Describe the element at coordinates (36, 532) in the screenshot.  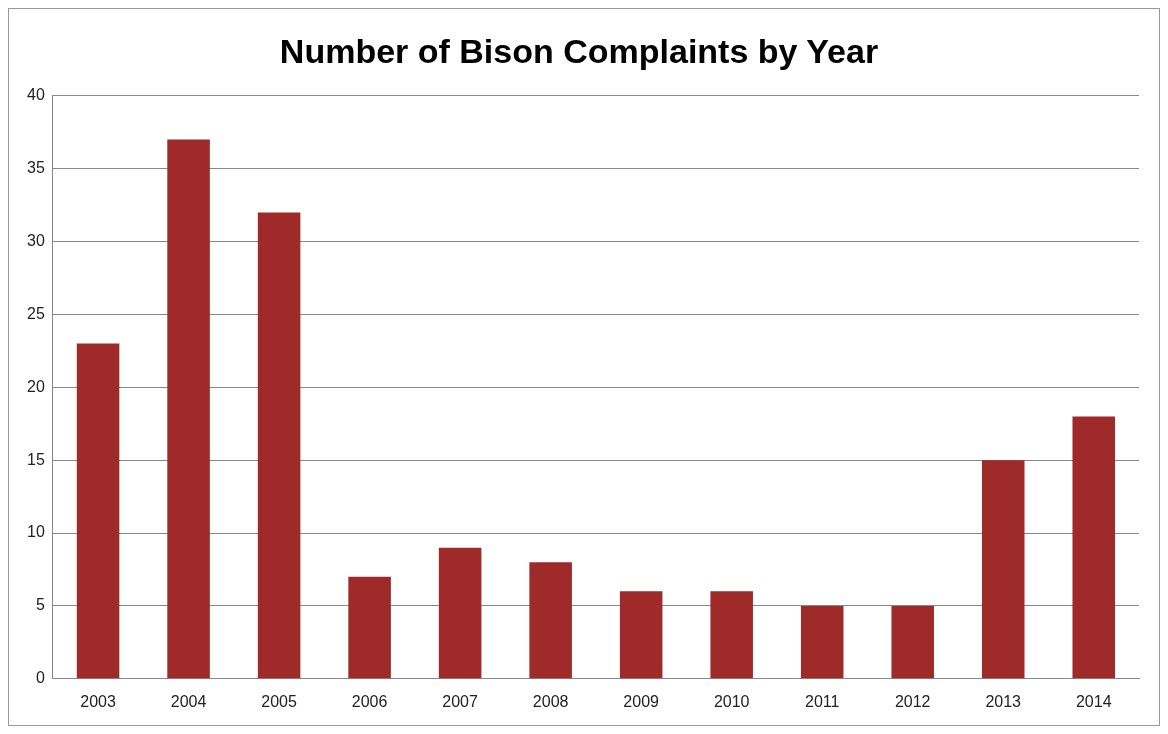
I see `y-tick-label: 10` at that location.